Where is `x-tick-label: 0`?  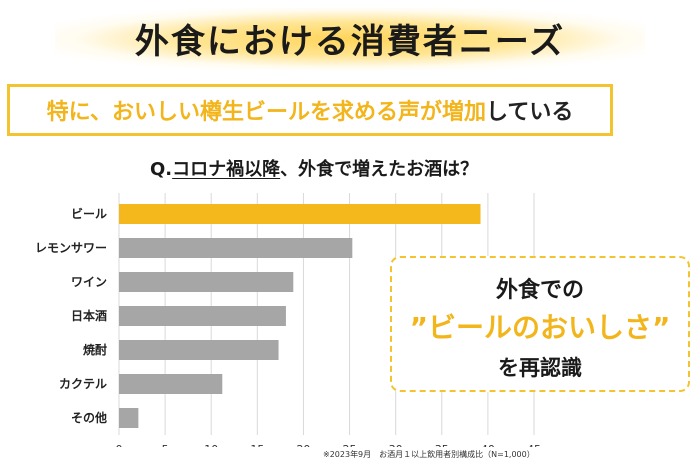
x-tick-label: 0 is located at coordinates (119, 445).